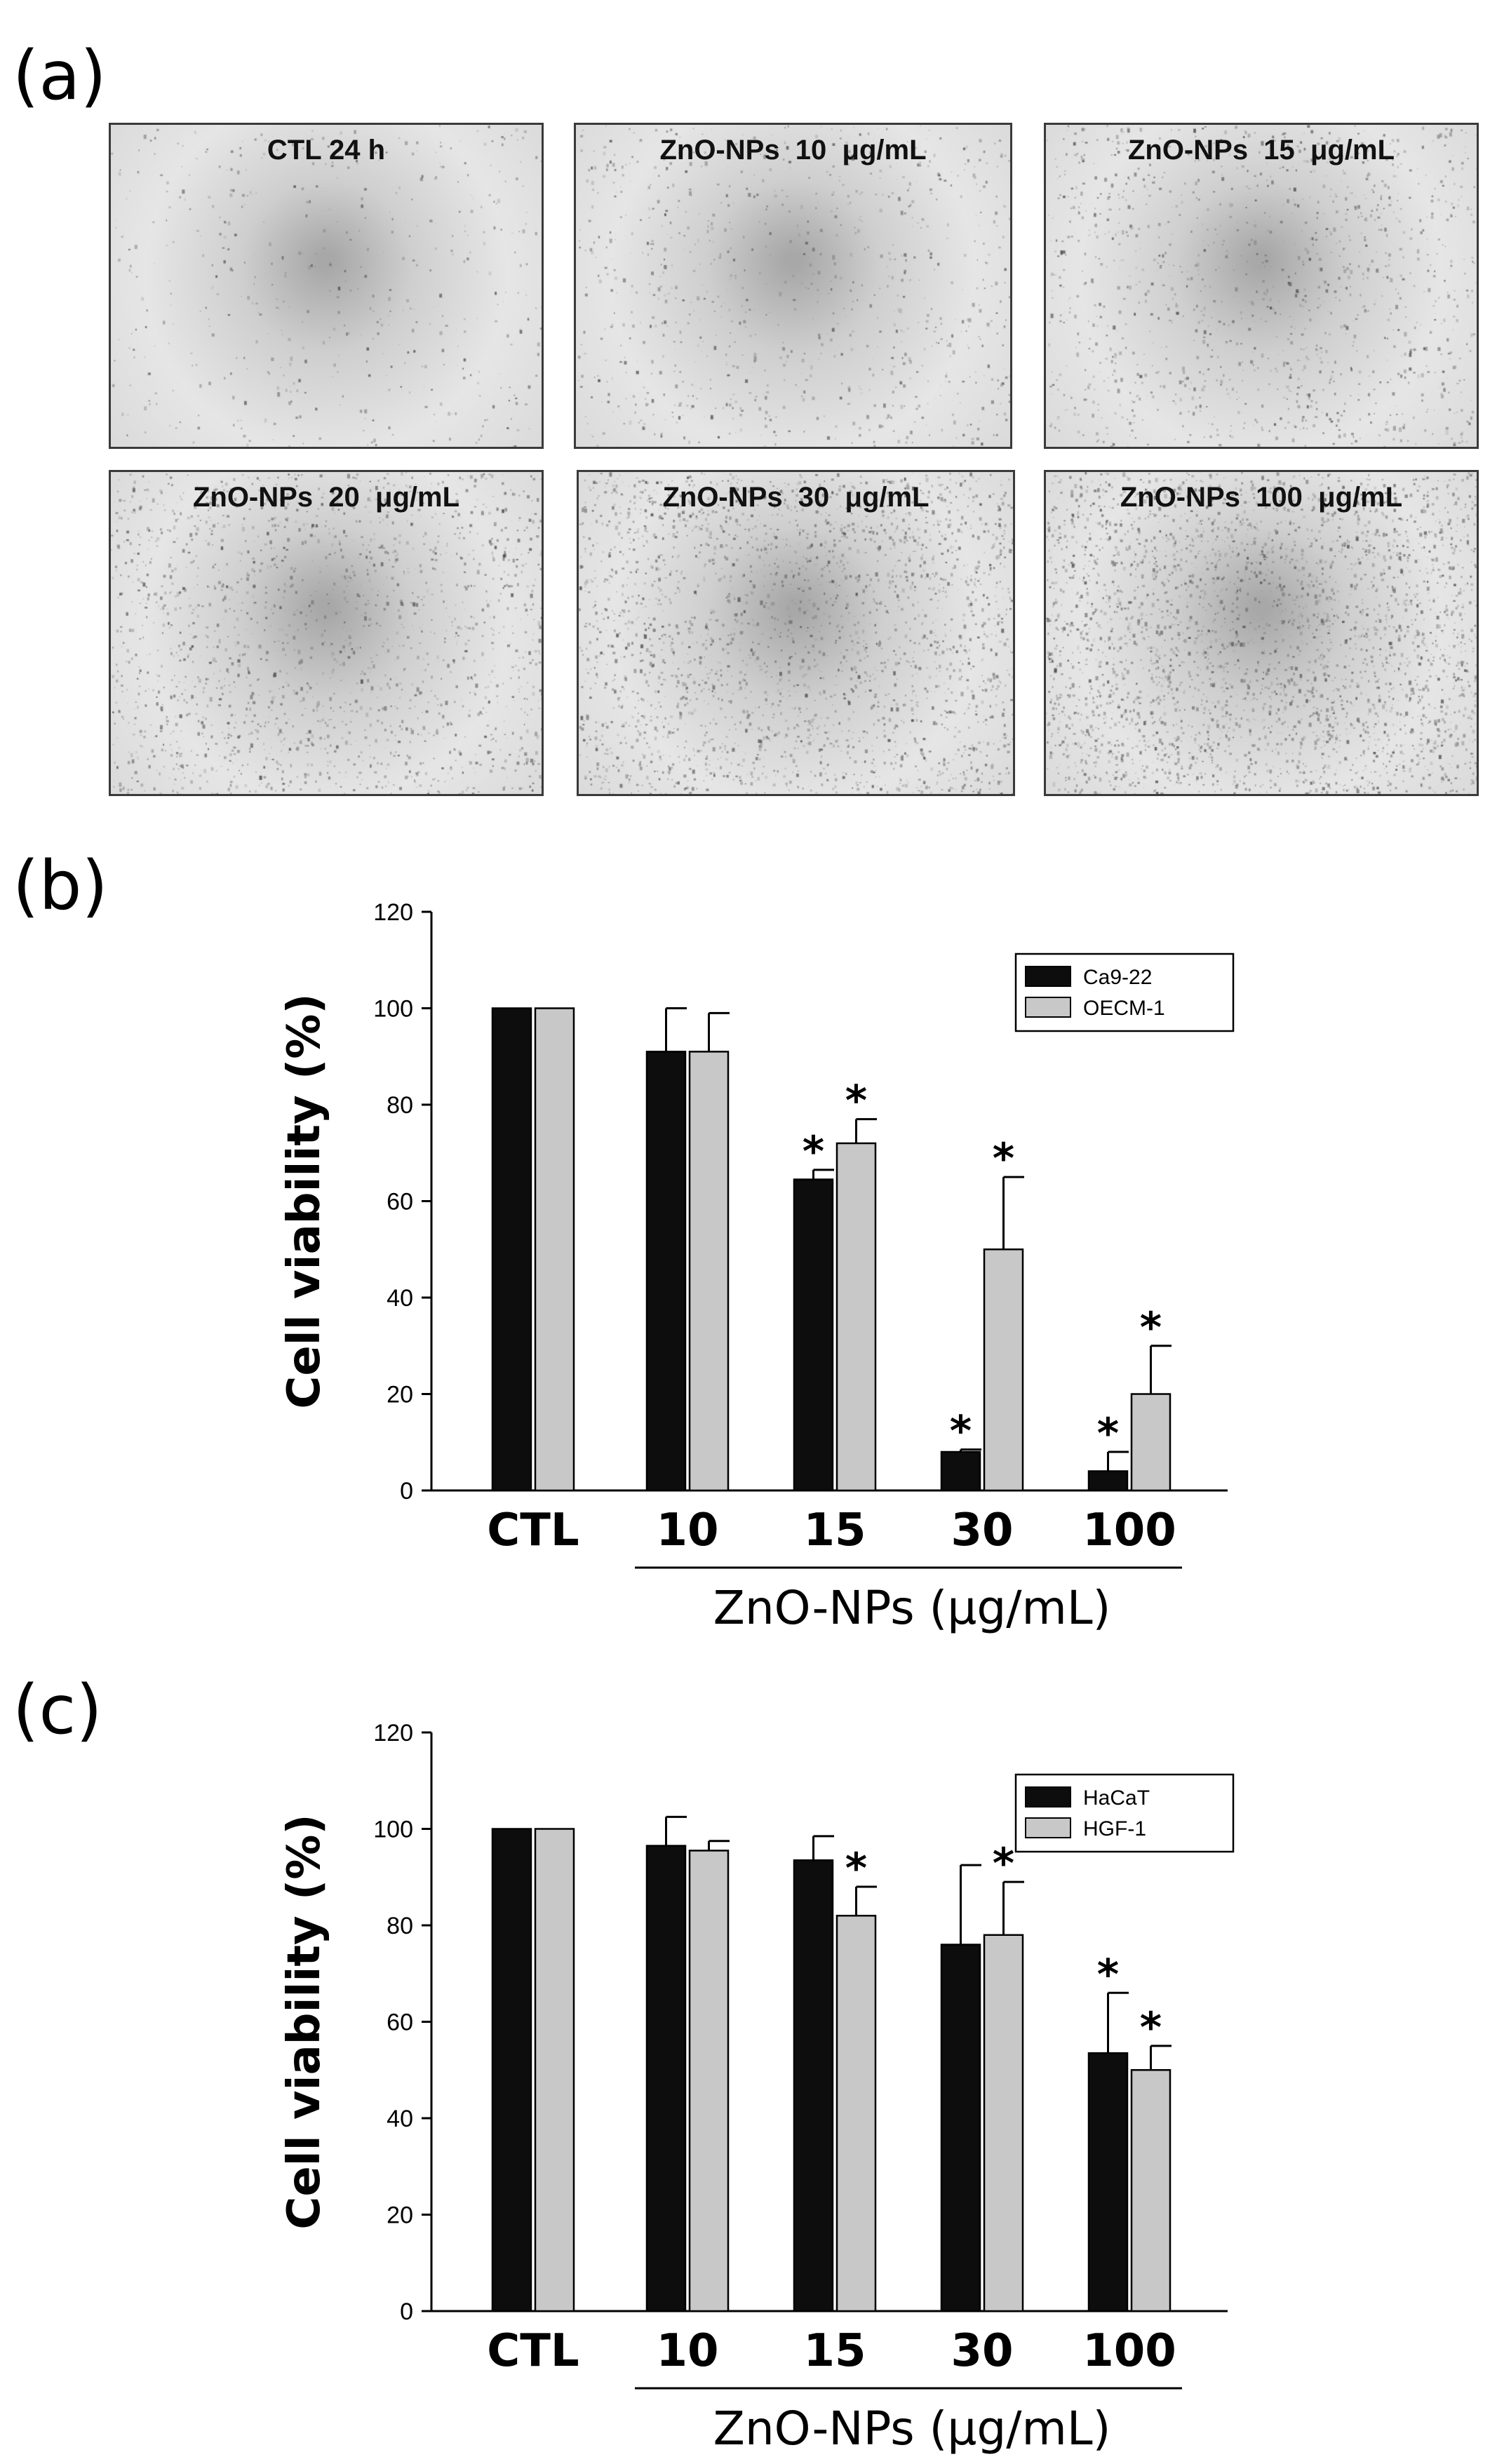  I want to click on legend: HaCaT HGF-1, so click(1124, 1813).